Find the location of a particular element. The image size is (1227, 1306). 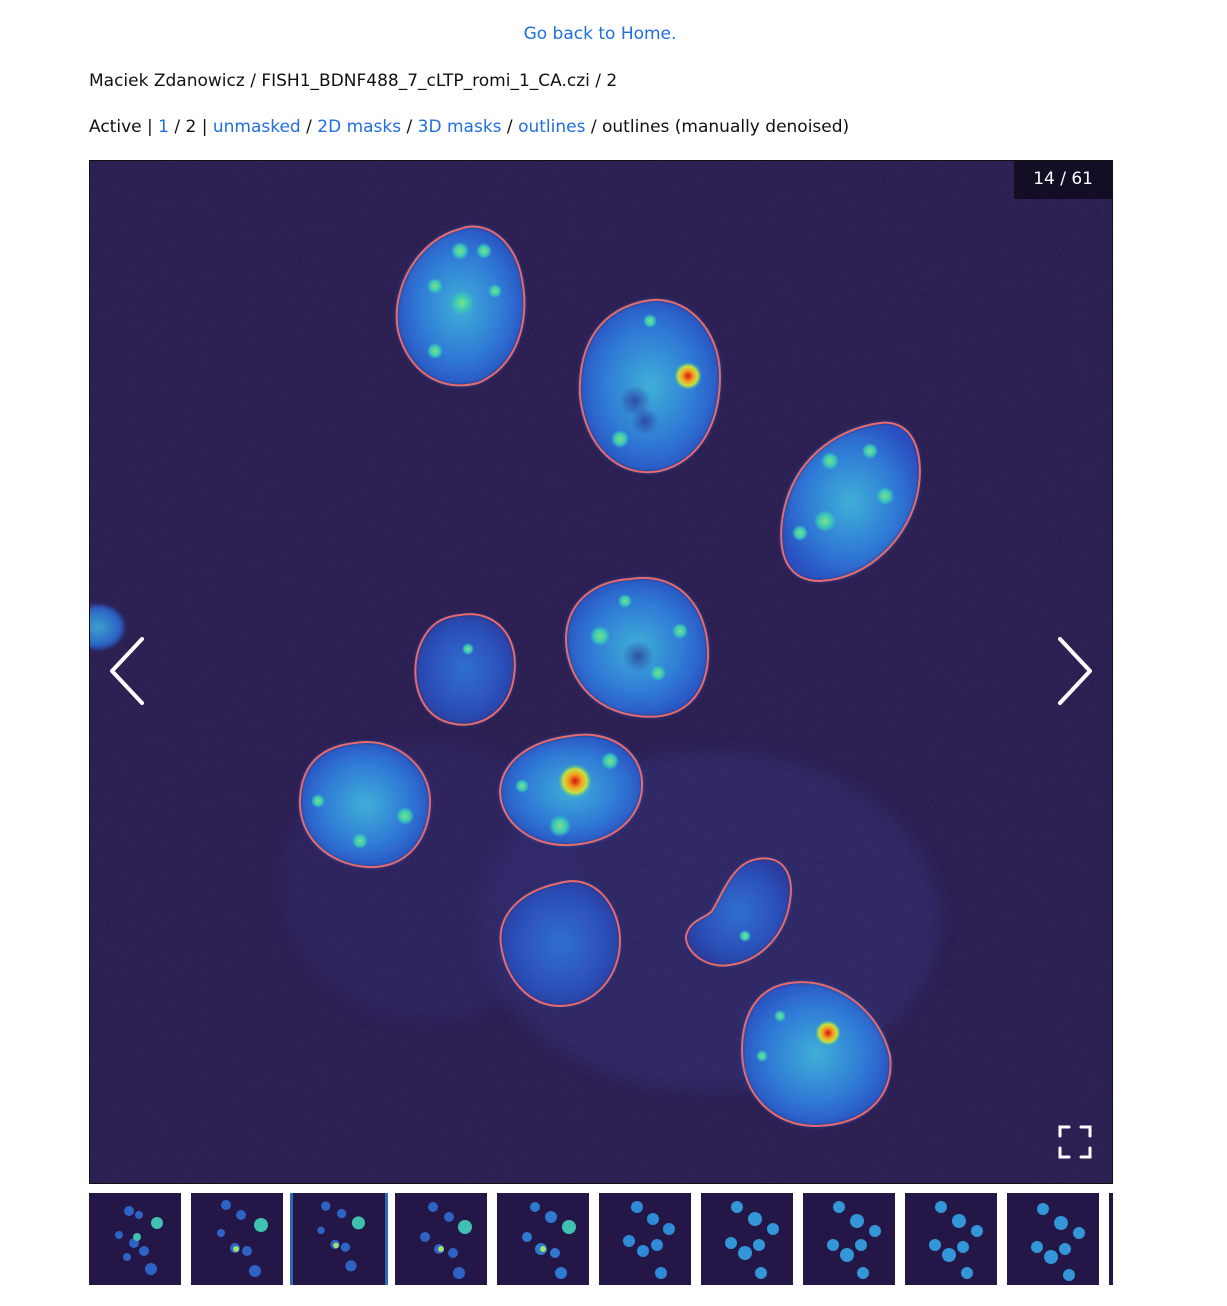

versions-prefix: Active | is located at coordinates (124, 127).